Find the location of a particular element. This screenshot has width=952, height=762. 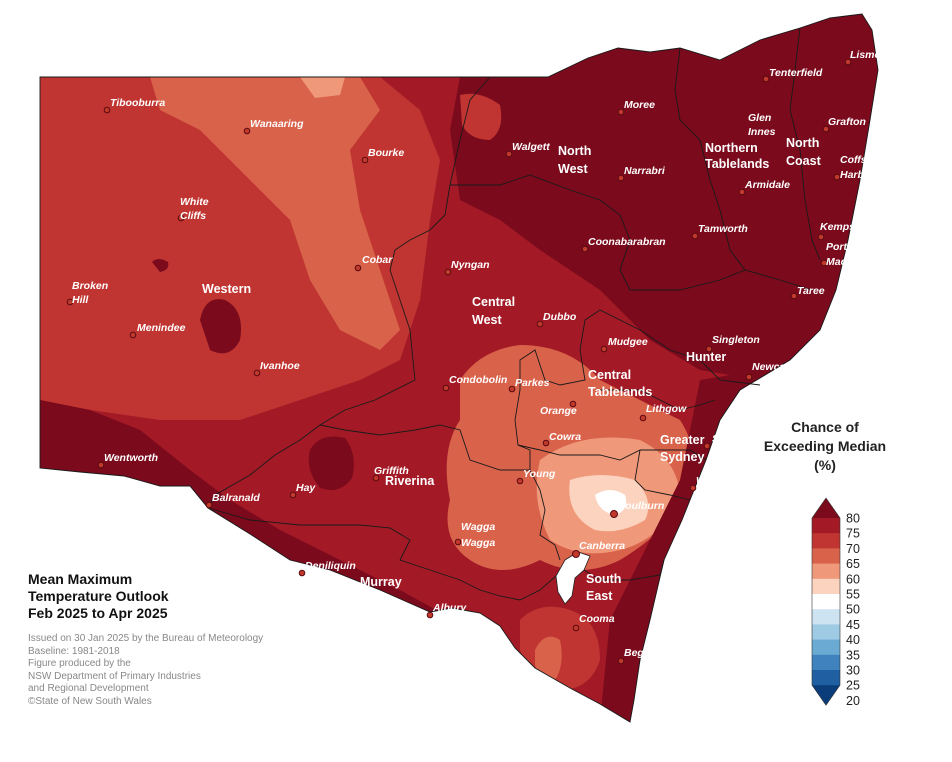

town-label-tibooburra: Tibooburra is located at coordinates (137, 103).